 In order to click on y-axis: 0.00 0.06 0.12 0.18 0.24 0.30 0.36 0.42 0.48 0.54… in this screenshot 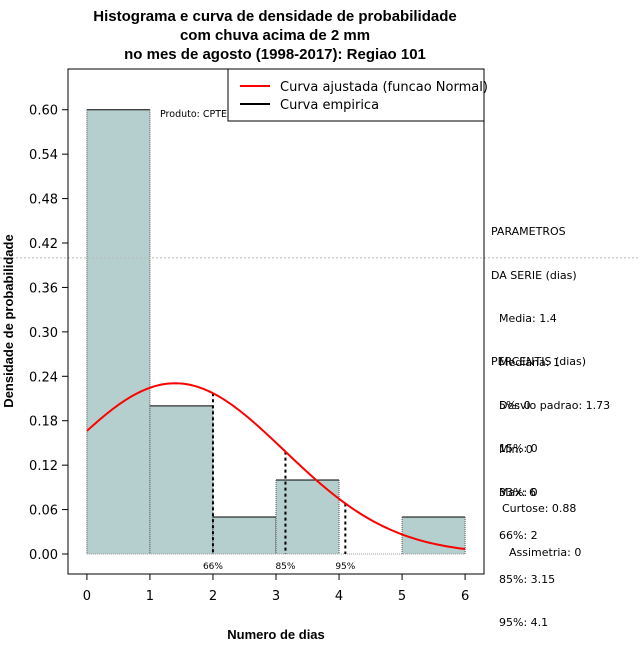, I will do `click(48, 333)`.